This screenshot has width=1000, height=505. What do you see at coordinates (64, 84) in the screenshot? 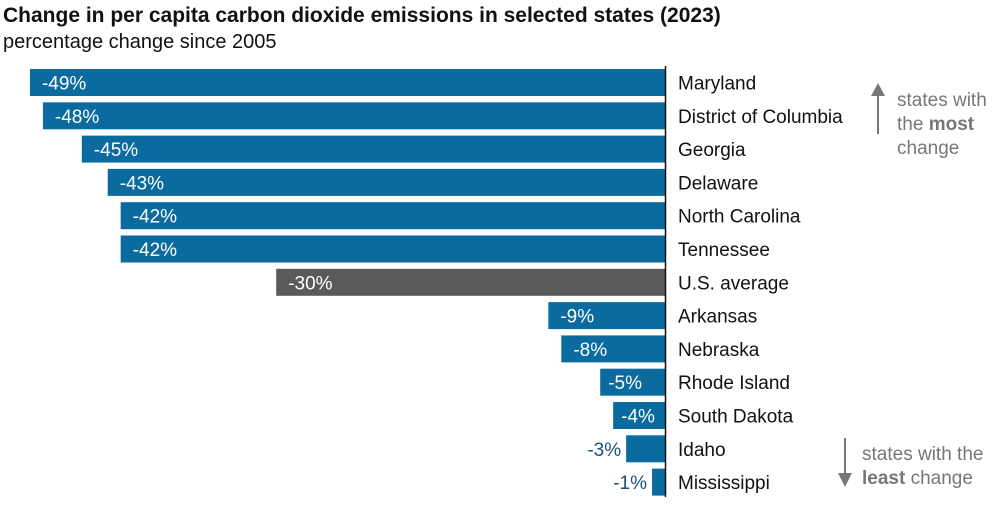
I see `data-label: -49%` at bounding box center [64, 84].